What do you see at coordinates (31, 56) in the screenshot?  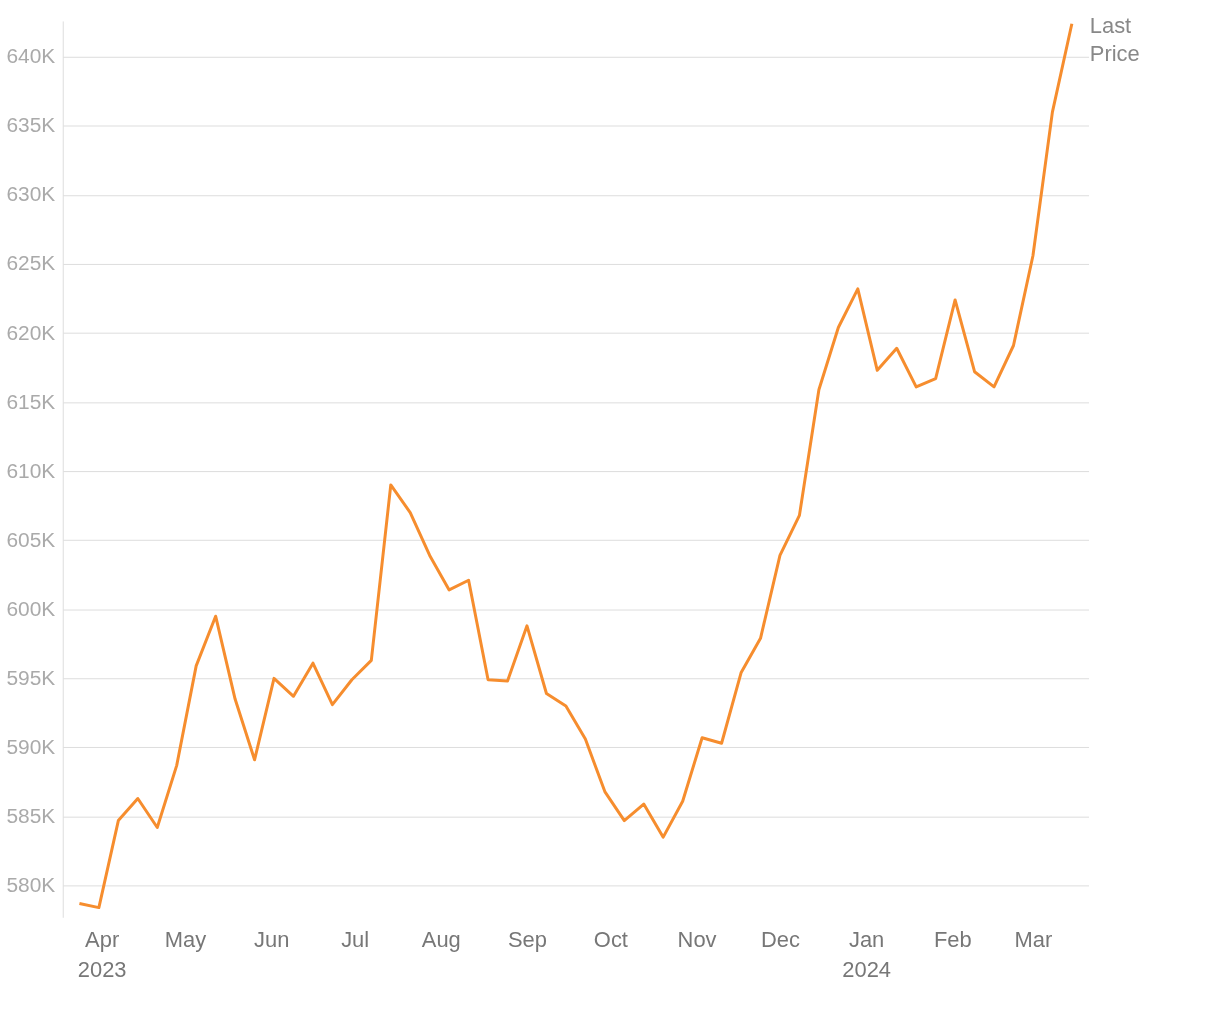 I see `y-tick-label: 640K` at bounding box center [31, 56].